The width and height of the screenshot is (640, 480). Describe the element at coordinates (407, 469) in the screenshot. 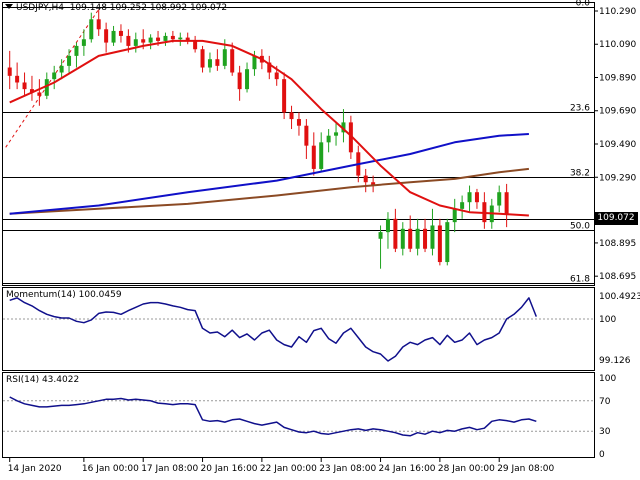

I see `x-tick-label: 24 Jan 16:00` at that location.